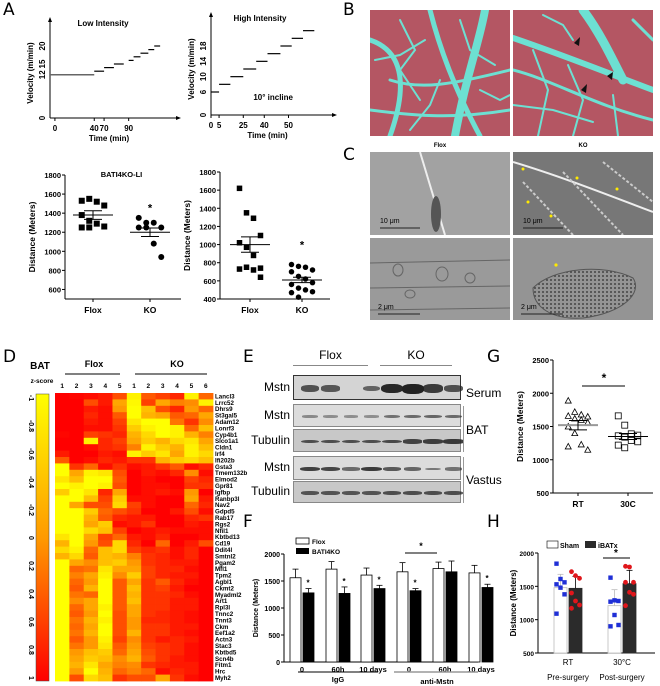 Image resolution: width=660 pixels, height=686 pixels. What do you see at coordinates (578, 504) in the screenshot?
I see `x-tick-label: RT` at bounding box center [578, 504].